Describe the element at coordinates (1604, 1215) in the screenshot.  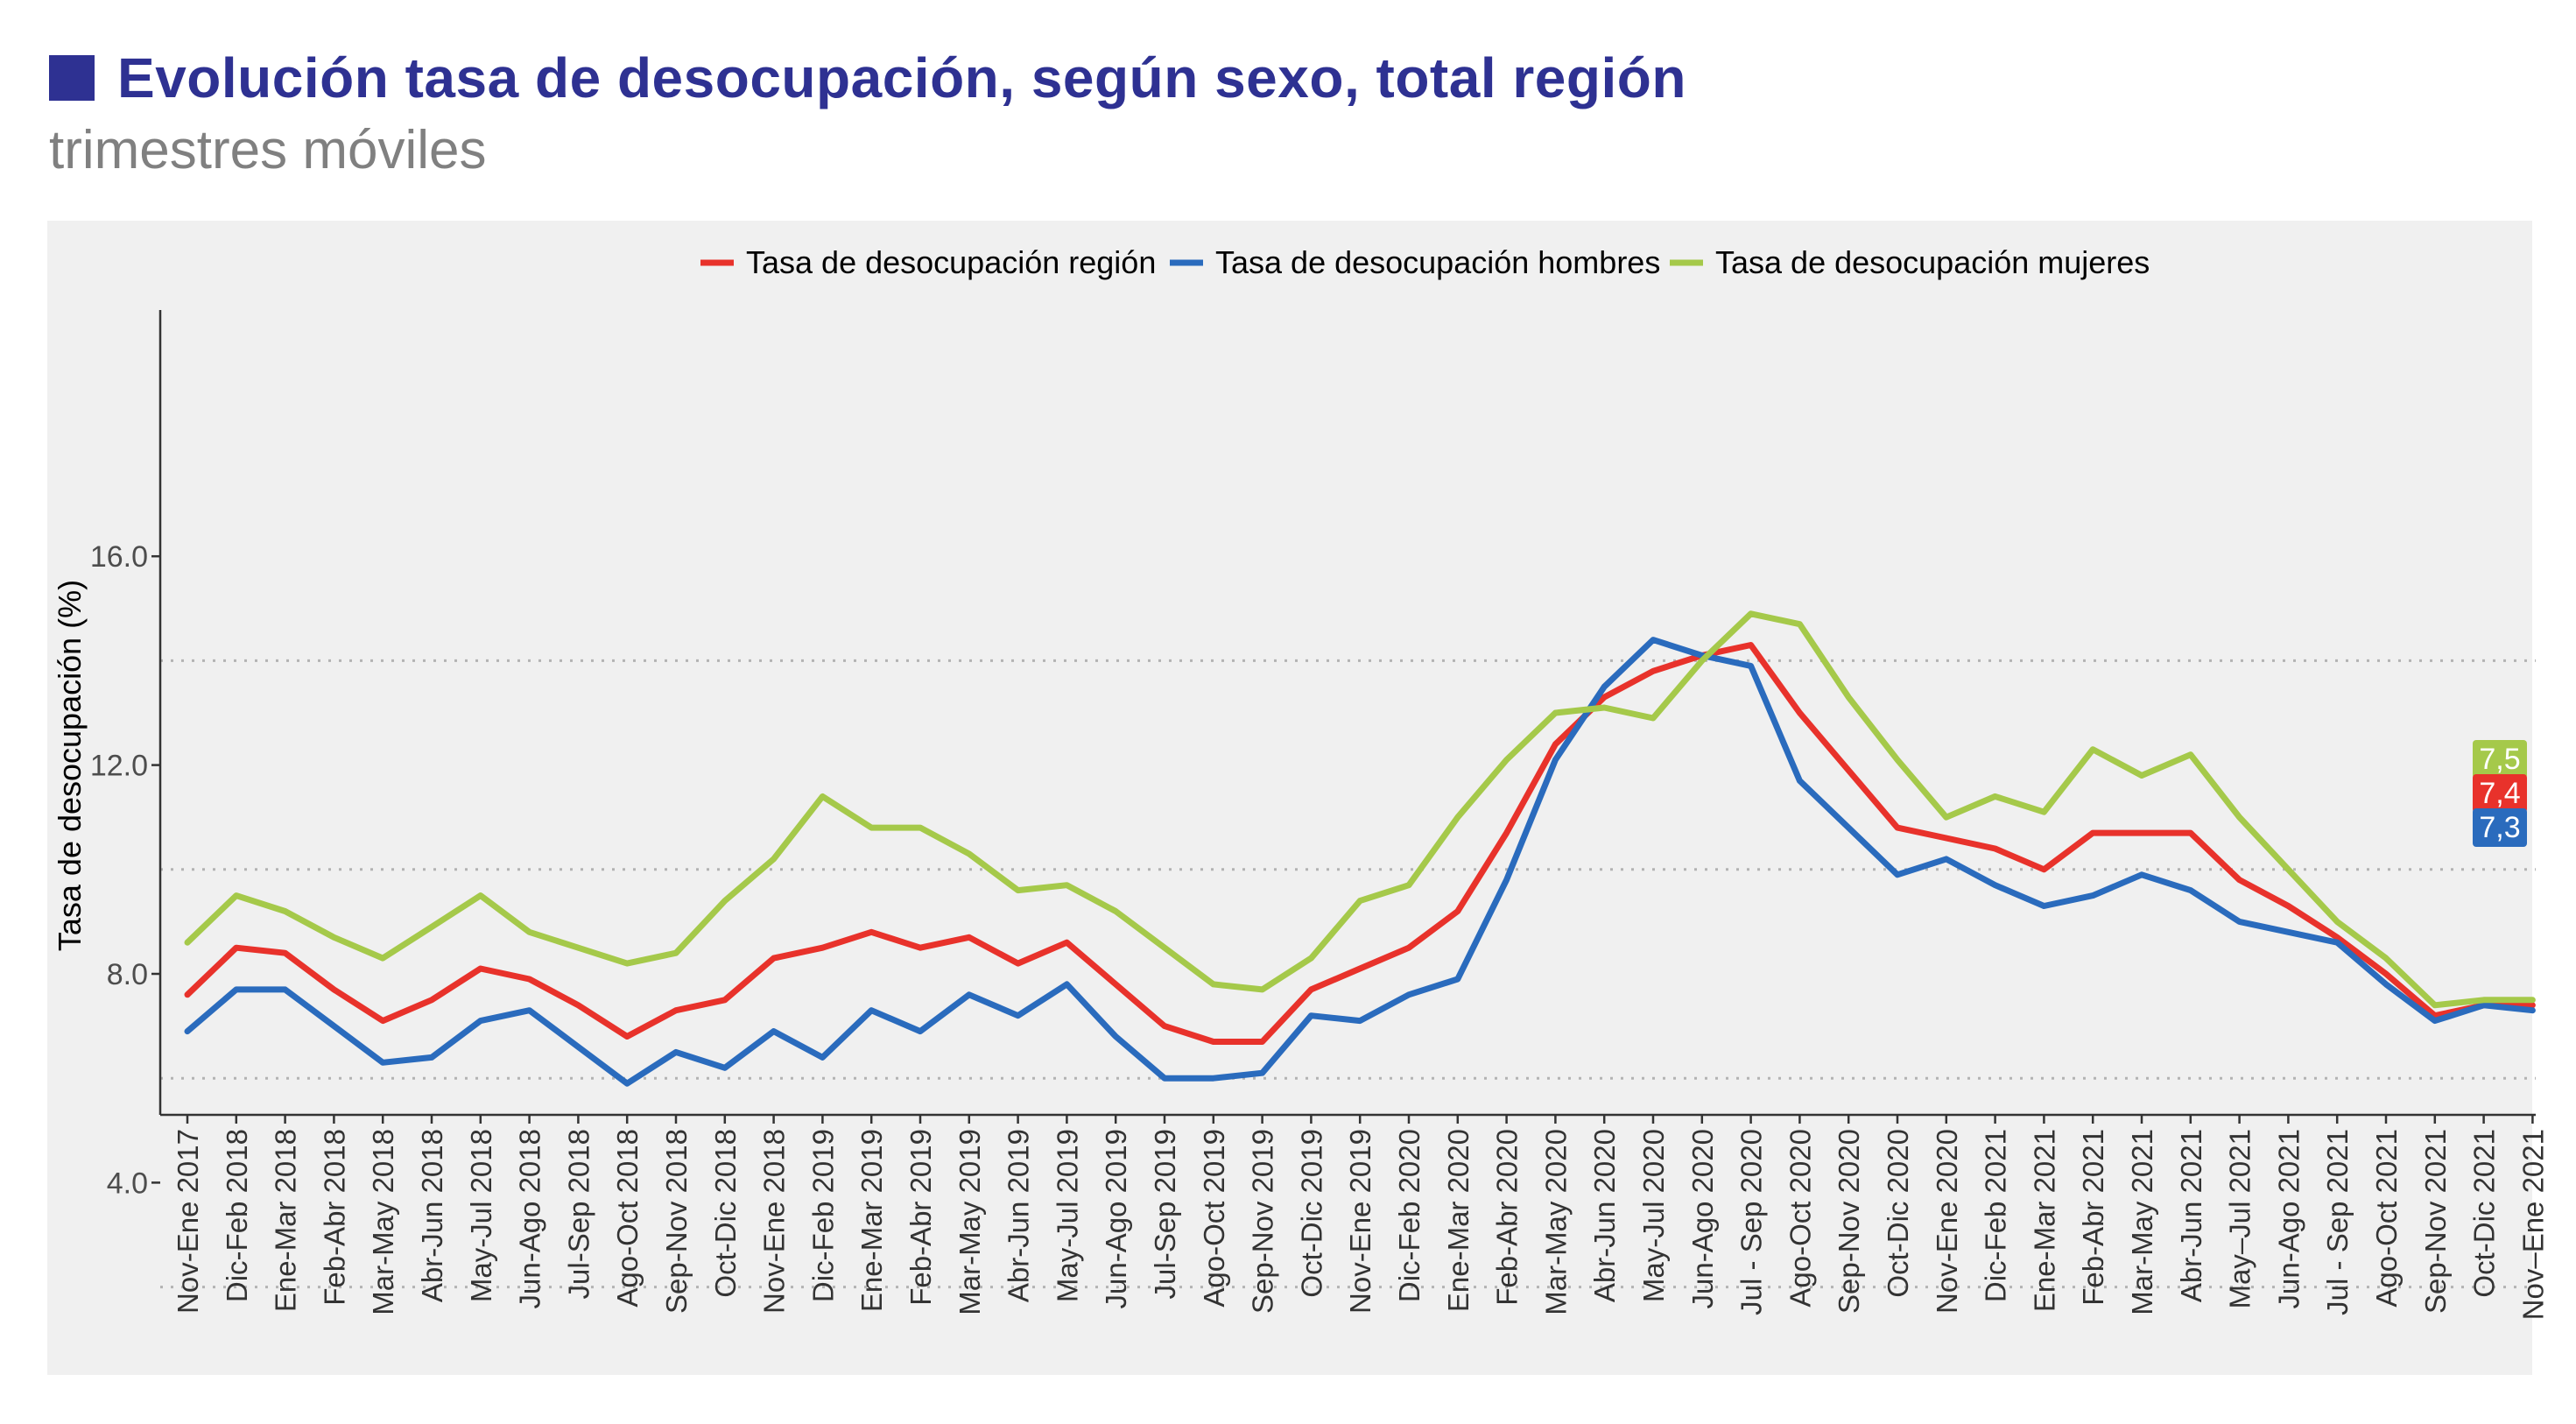
I see `x-tick-label: Abr-Jun 2020` at that location.